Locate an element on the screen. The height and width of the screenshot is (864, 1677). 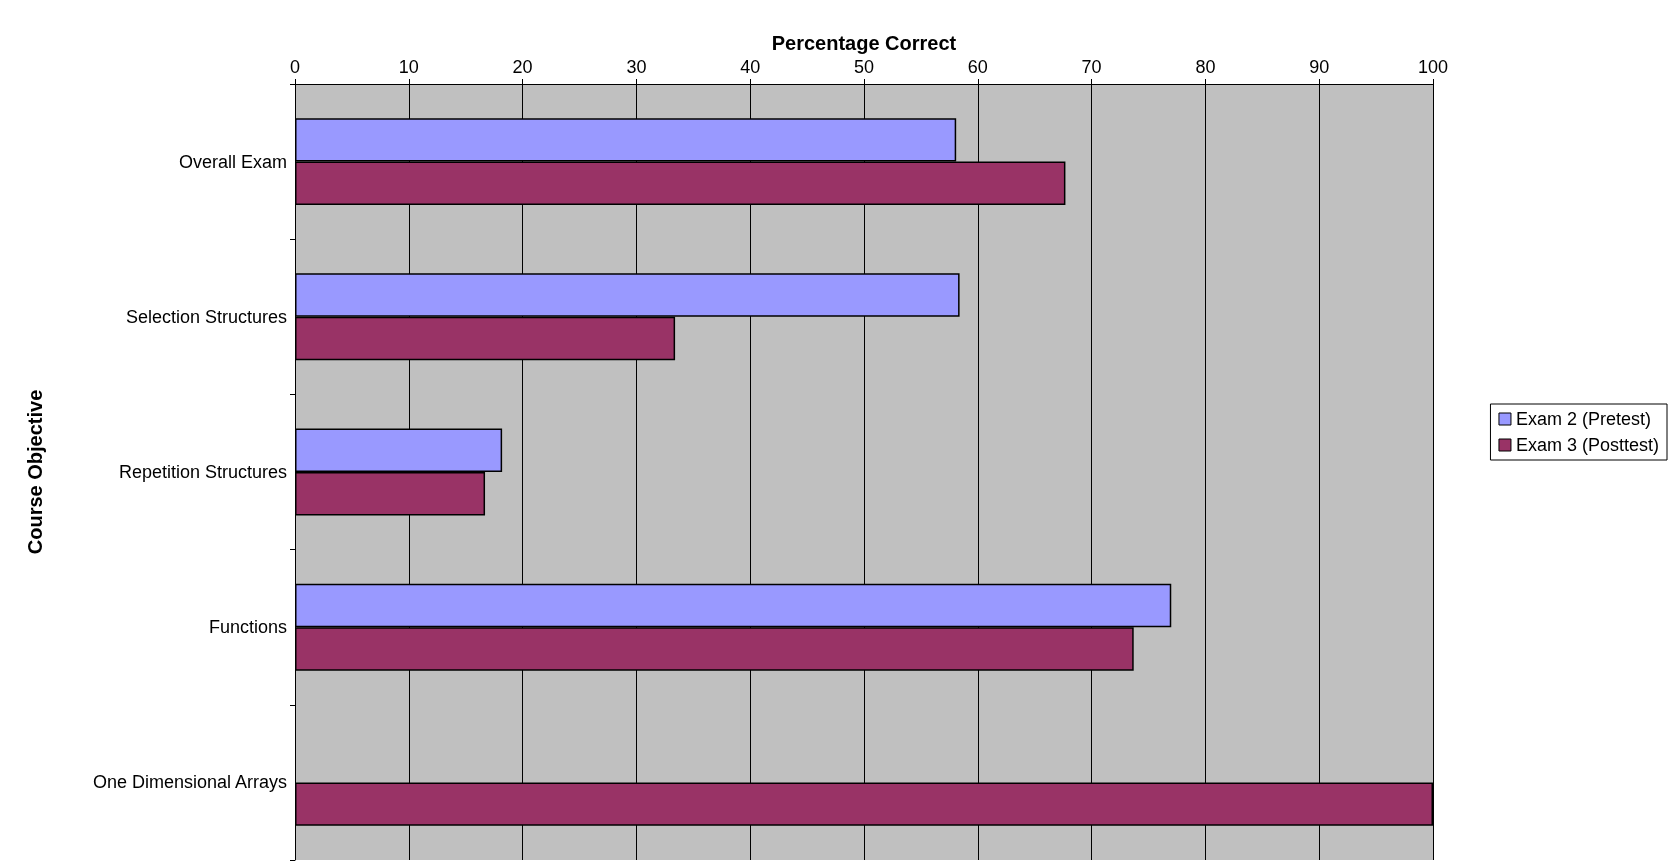
x-tick-label: 100 is located at coordinates (1433, 67).